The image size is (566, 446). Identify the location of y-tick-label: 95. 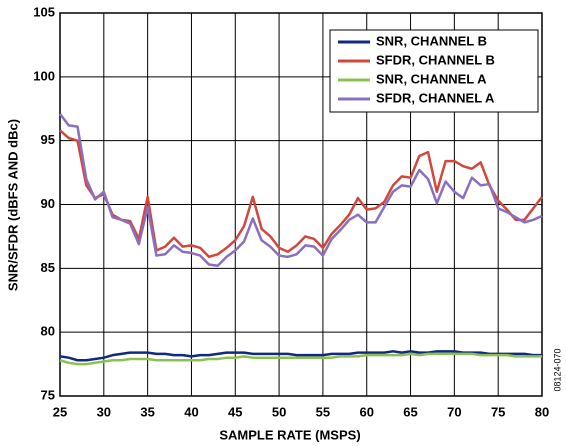
(48, 139).